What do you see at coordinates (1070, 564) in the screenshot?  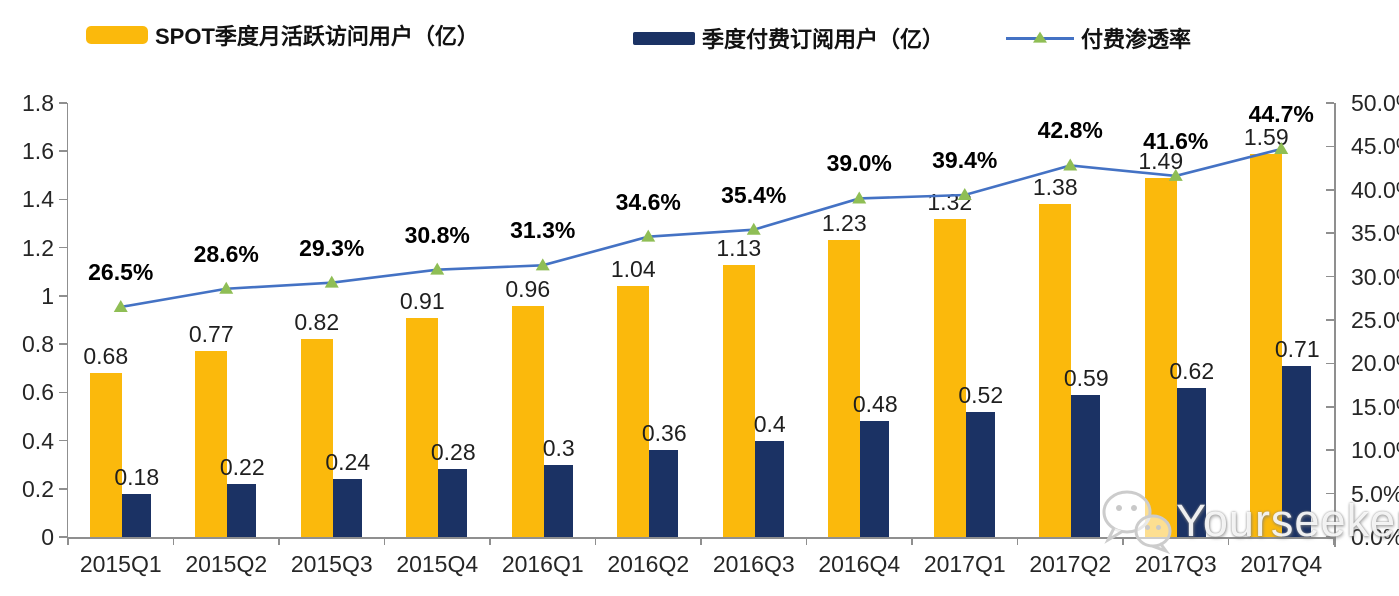 I see `x-axis-label: 2017Q2` at bounding box center [1070, 564].